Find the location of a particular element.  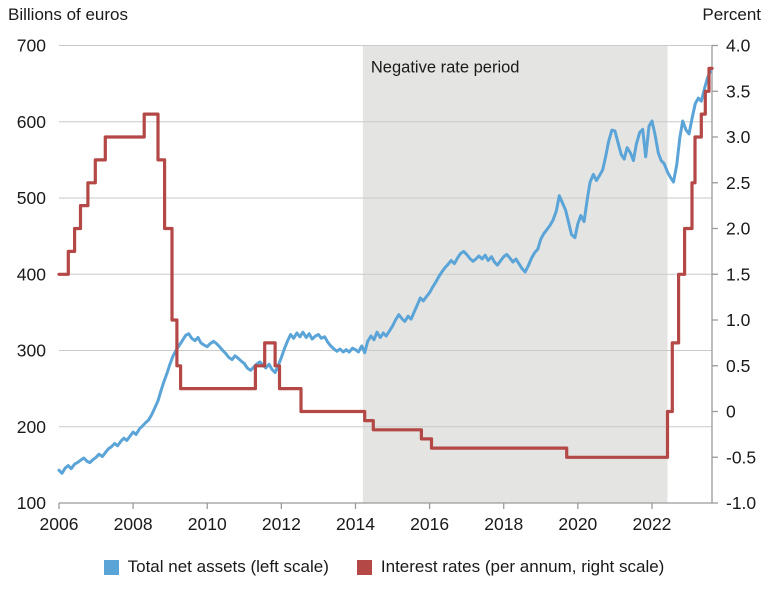

x-tick-label: 2016 is located at coordinates (429, 524).